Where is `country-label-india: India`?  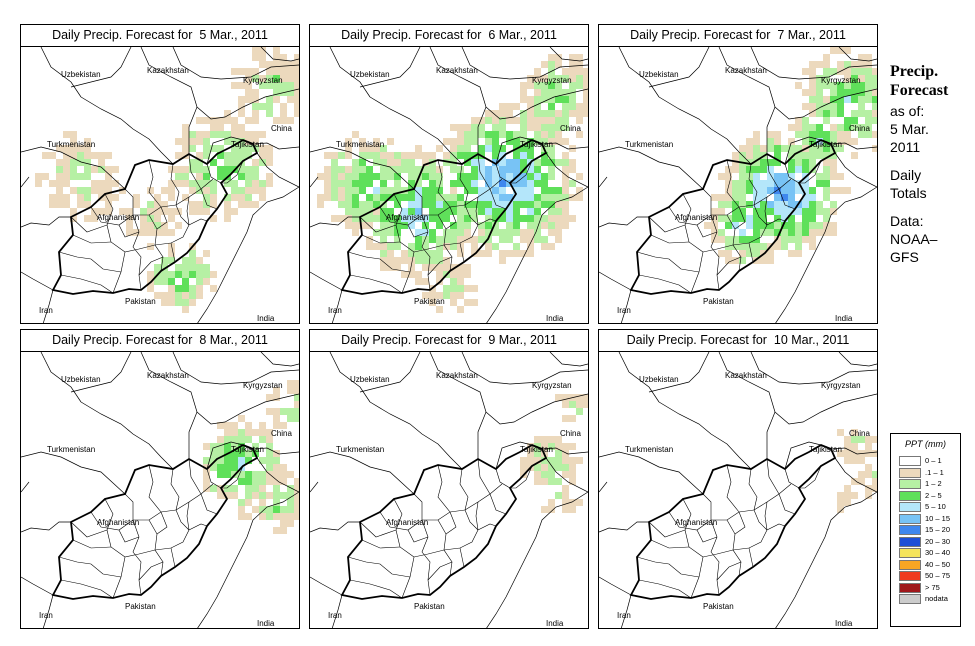 country-label-india: India is located at coordinates (266, 623).